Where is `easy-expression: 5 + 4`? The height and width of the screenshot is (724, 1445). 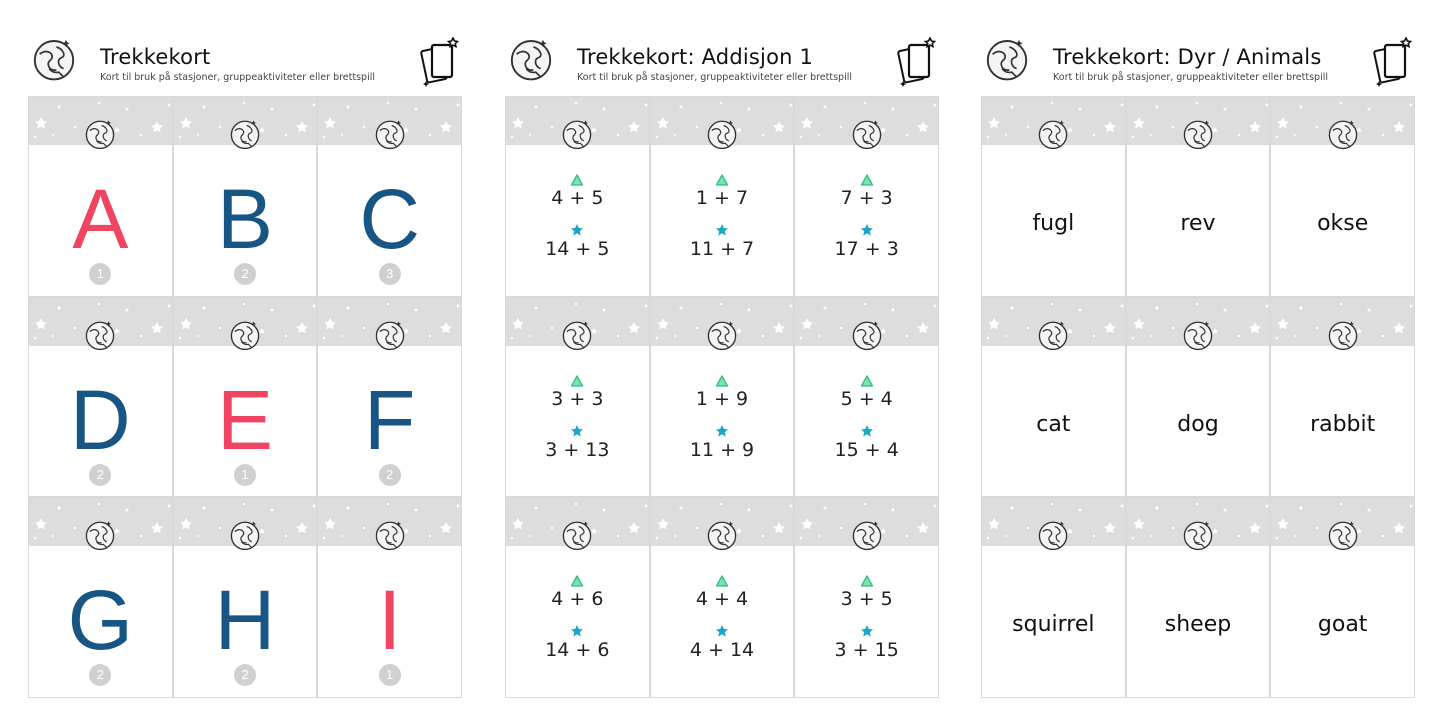
easy-expression: 5 + 4 is located at coordinates (866, 398).